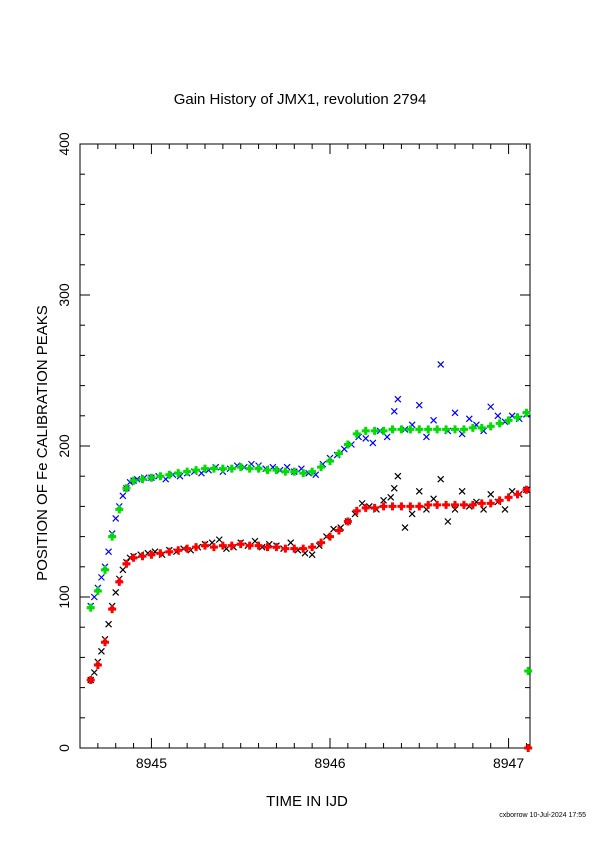  Describe the element at coordinates (64, 446) in the screenshot. I see `y-tick-label: 200` at that location.